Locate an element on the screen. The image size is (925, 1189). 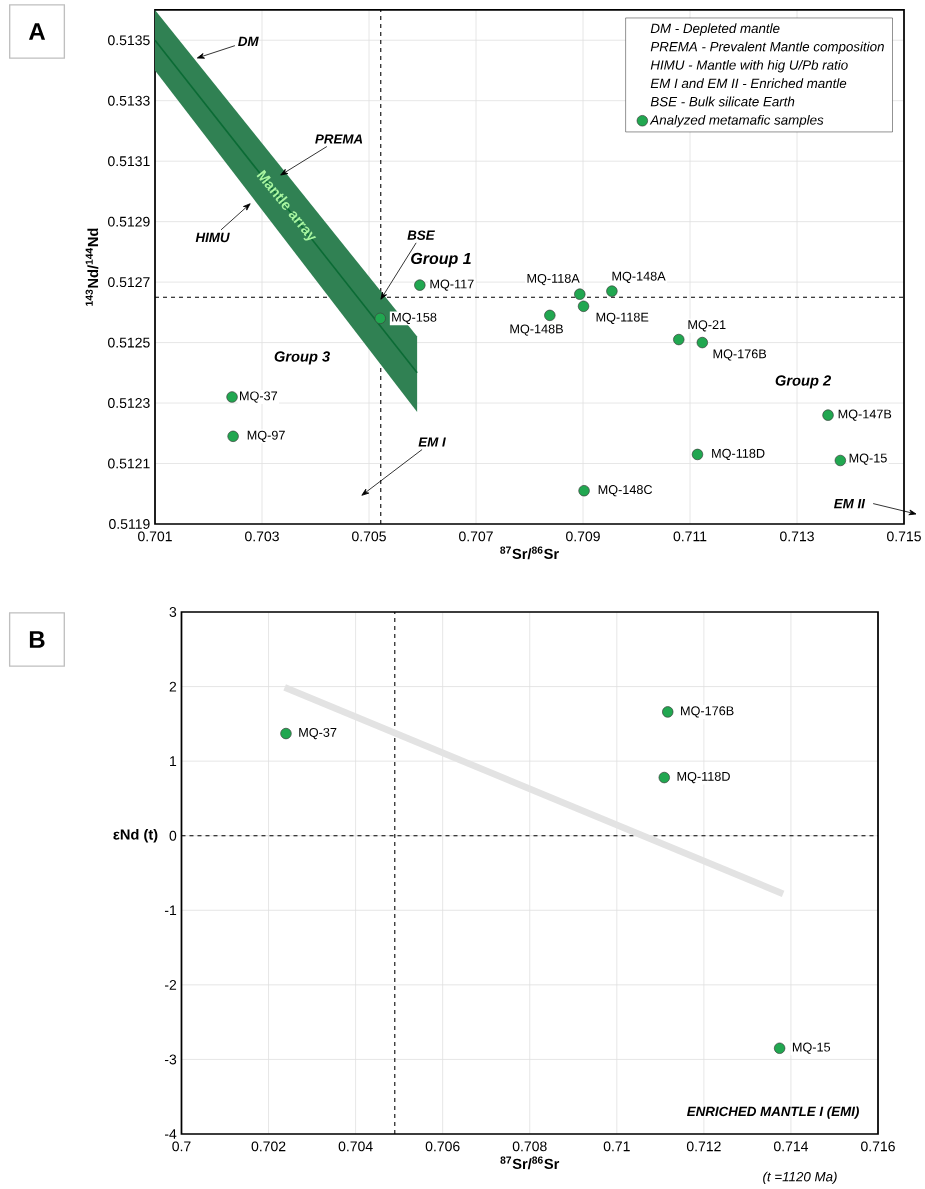
y-tick-label: 0.5121 is located at coordinates (129, 463).